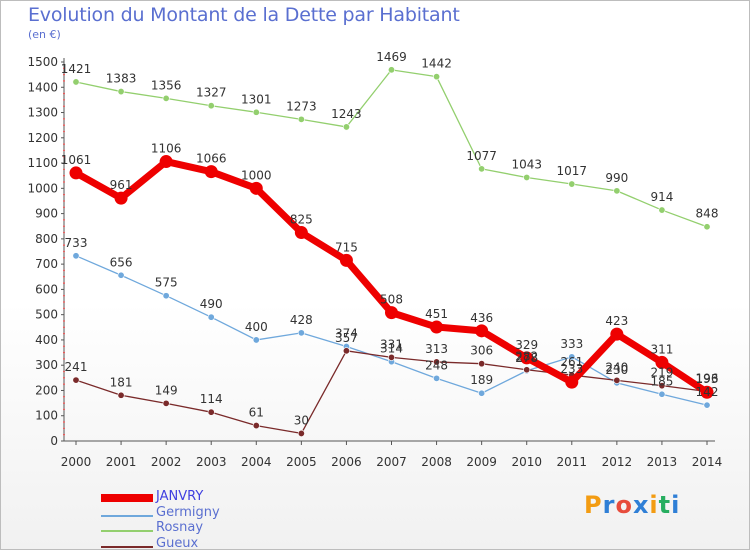 The width and height of the screenshot is (750, 551). I want to click on legend-swatch-rosnay, so click(127, 531).